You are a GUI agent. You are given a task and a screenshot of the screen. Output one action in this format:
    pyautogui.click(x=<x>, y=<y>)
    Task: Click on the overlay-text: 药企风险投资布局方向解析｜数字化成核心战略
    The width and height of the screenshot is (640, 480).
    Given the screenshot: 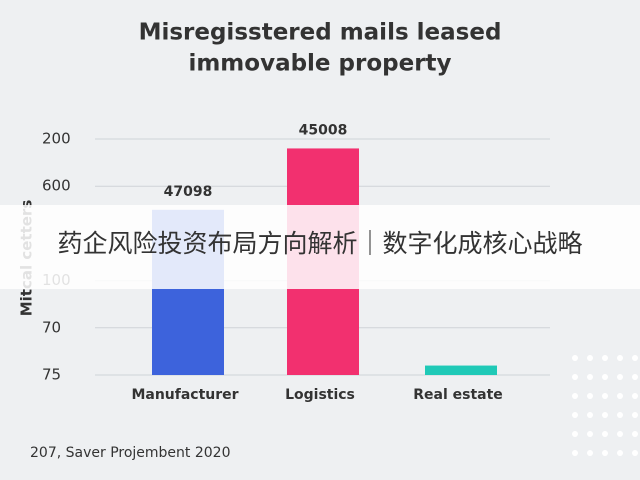 What is the action you would take?
    pyautogui.click(x=319, y=243)
    